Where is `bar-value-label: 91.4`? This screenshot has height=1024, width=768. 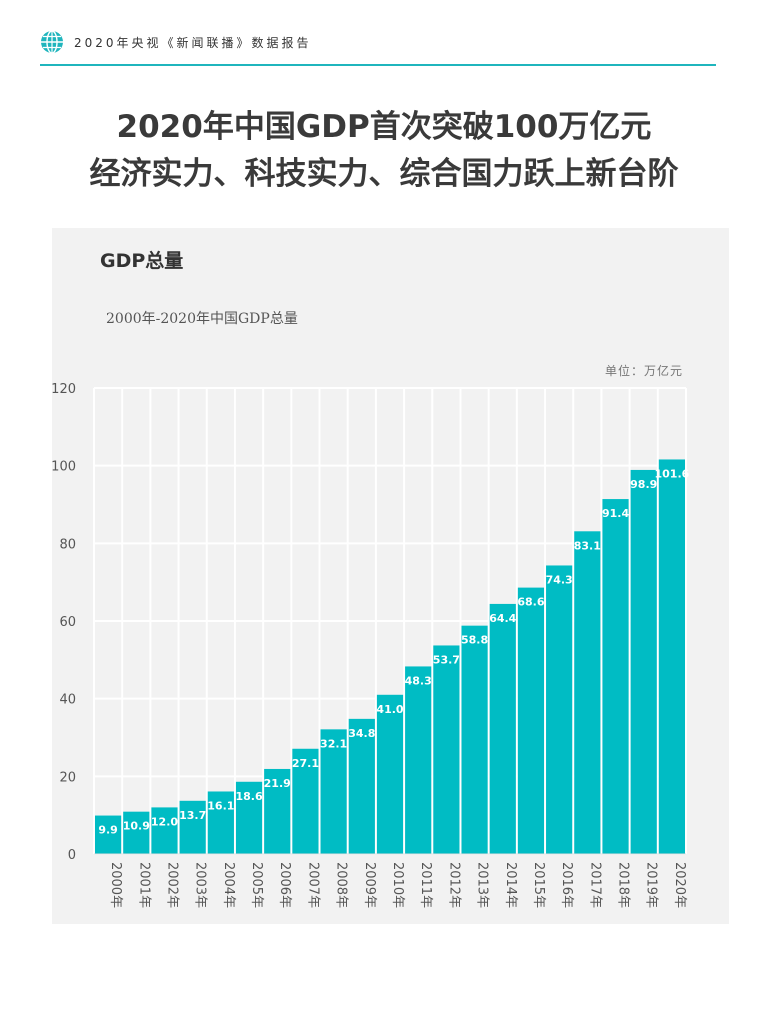 bar-value-label: 91.4 is located at coordinates (615, 513).